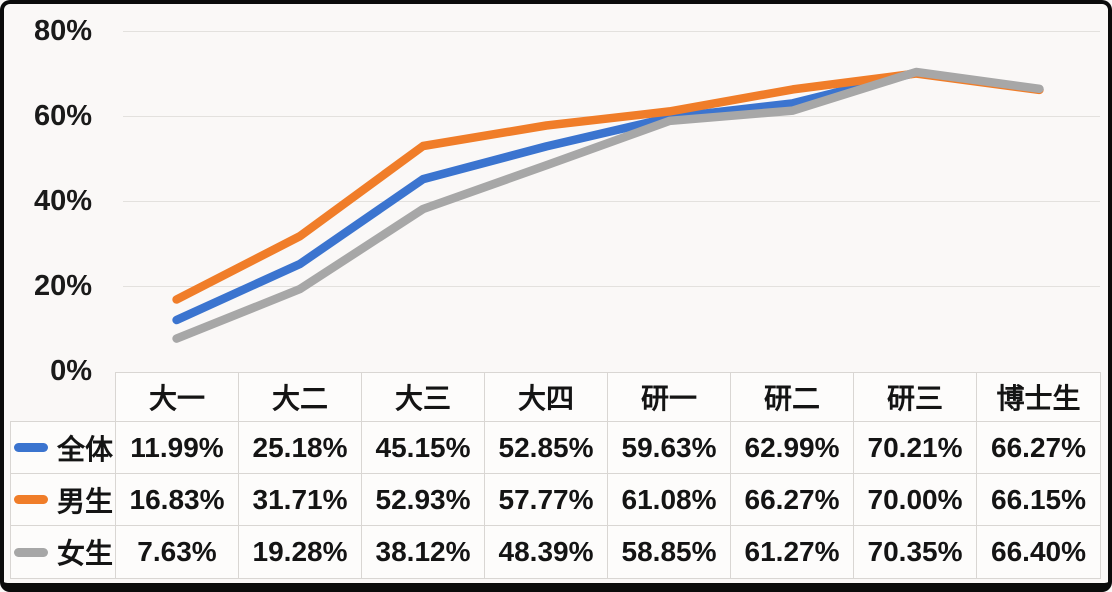  I want to click on column-header: 大一, so click(177, 397).